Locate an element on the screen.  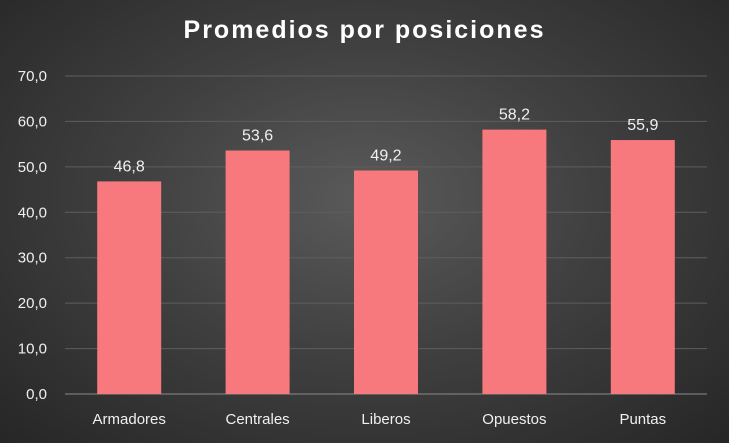
y-tick-label: 40,0 is located at coordinates (32, 212).